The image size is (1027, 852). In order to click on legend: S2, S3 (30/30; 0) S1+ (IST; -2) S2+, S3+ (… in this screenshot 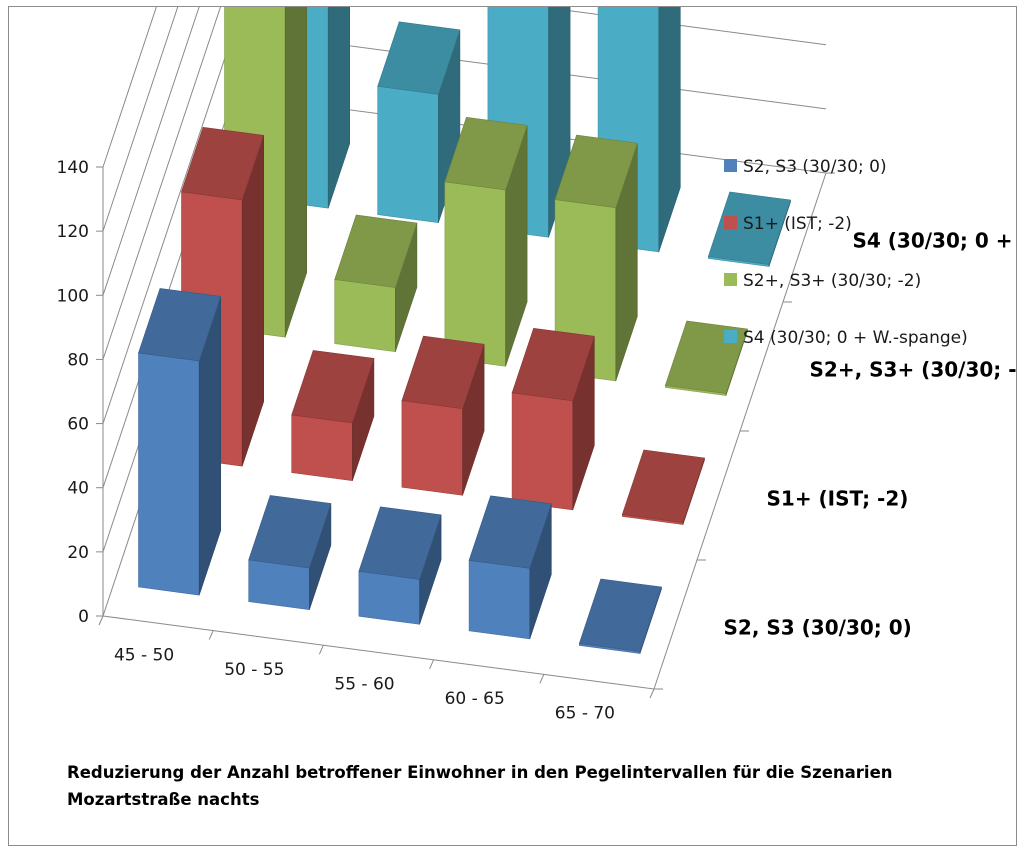, I will do `click(846, 252)`.